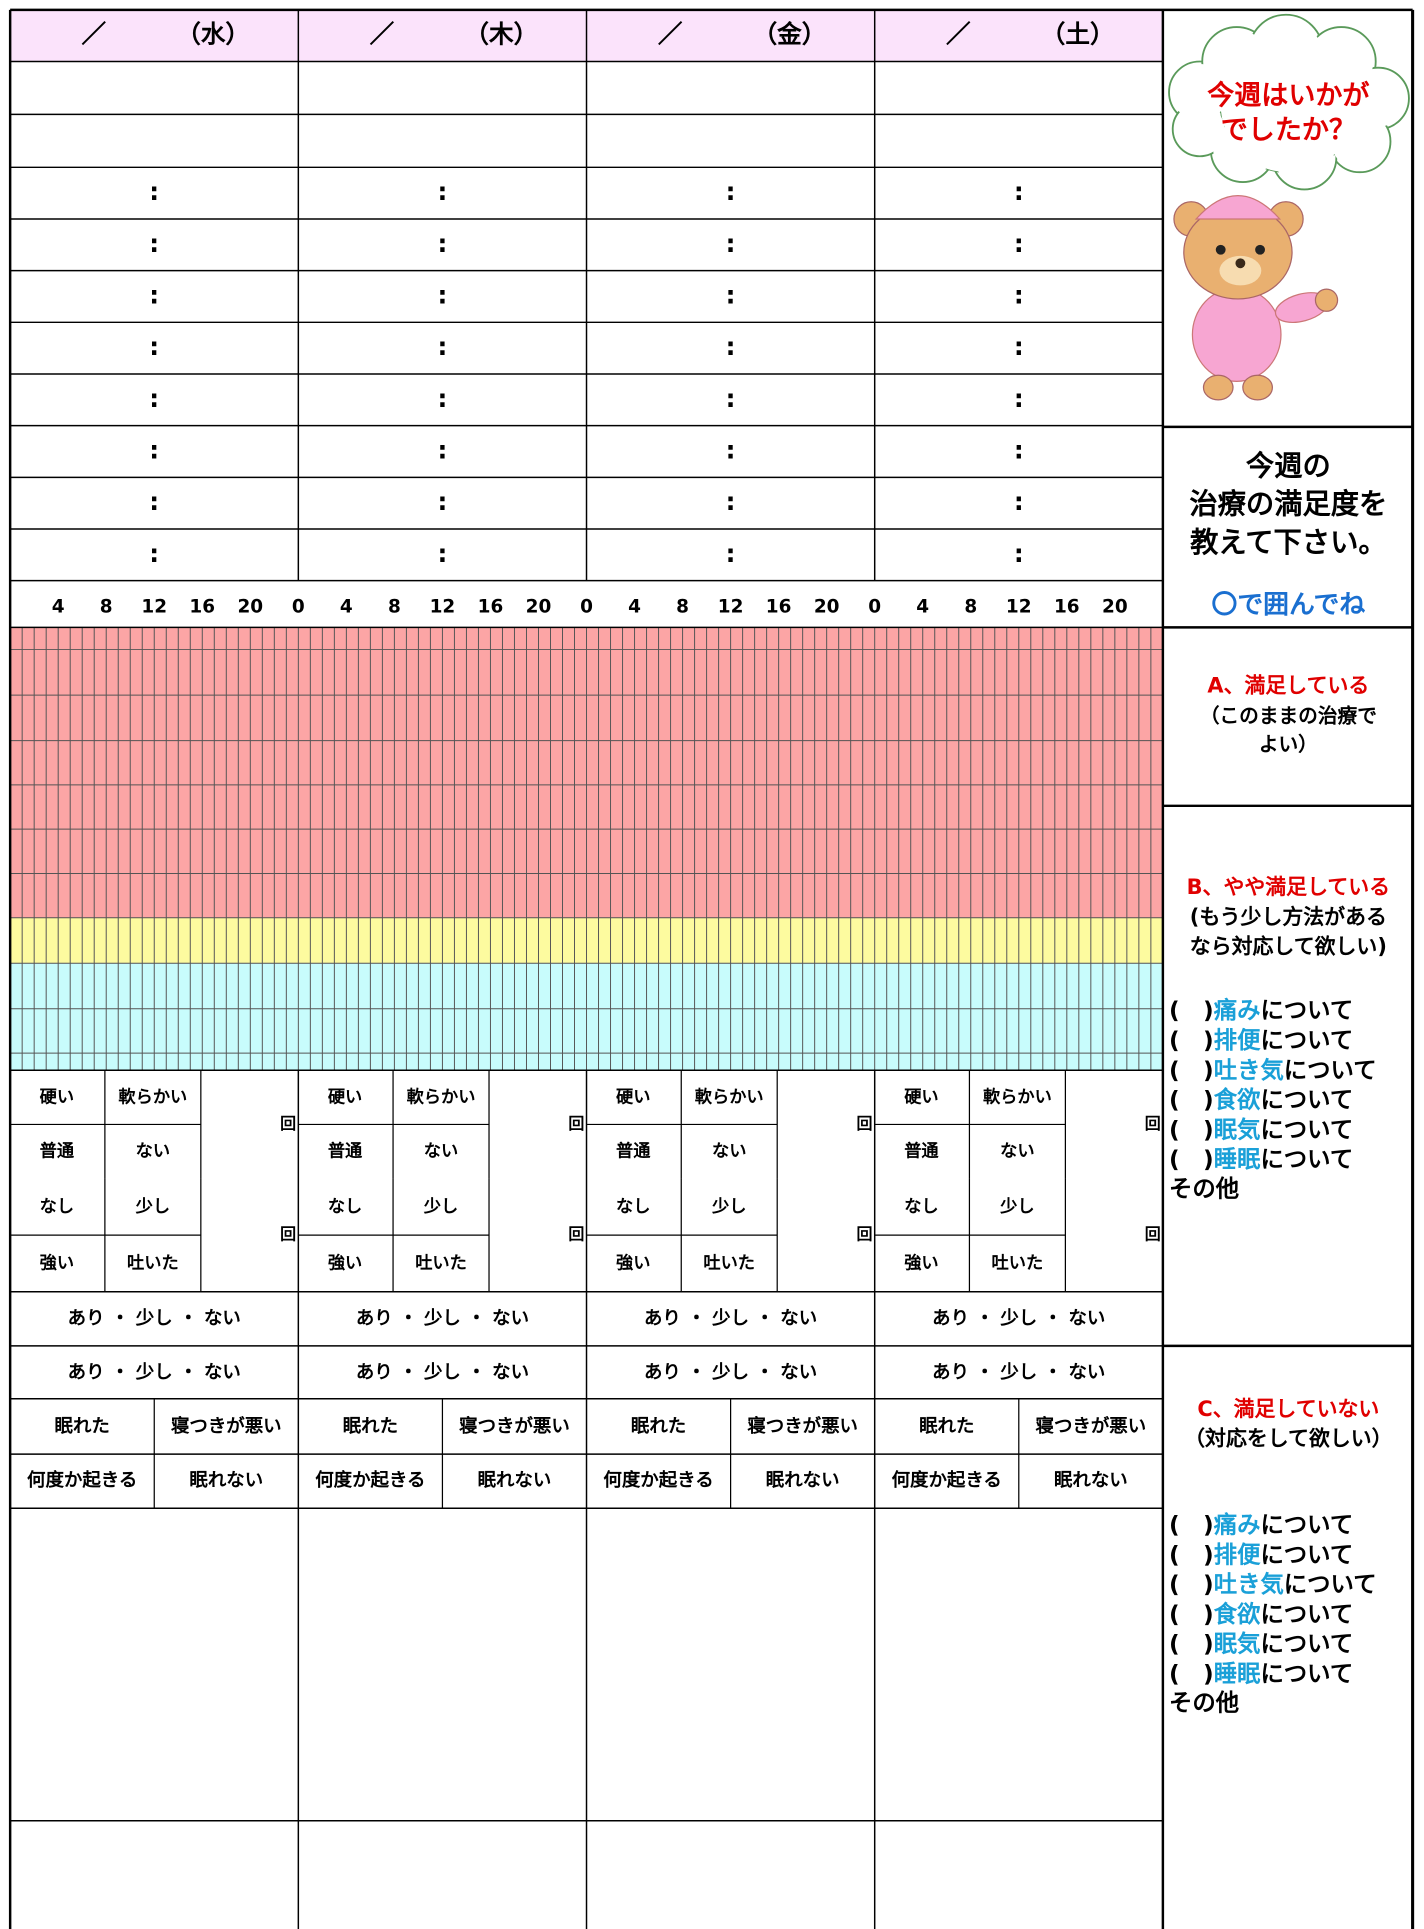 This screenshot has height=1929, width=1424. I want to click on concern-item: ( )食欲について, so click(1261, 1613).